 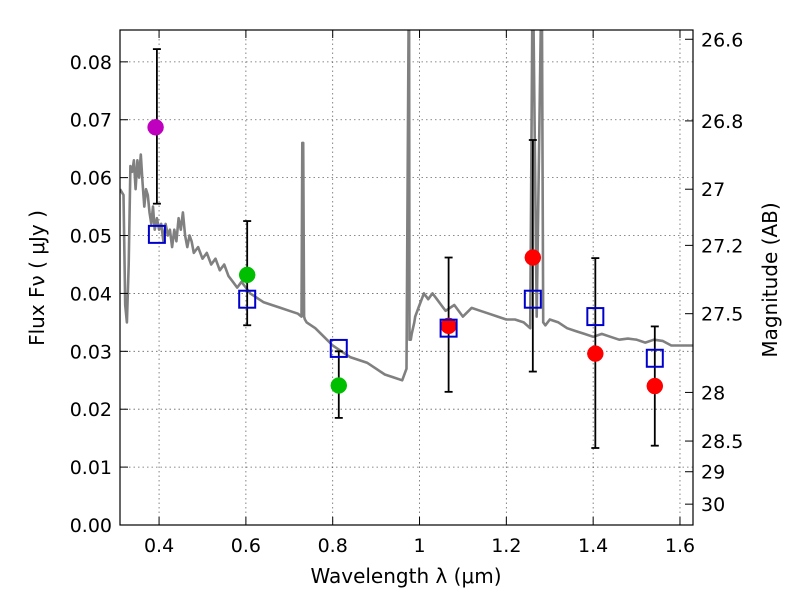 I want to click on y2-tick-label: 28, so click(x=713, y=393).